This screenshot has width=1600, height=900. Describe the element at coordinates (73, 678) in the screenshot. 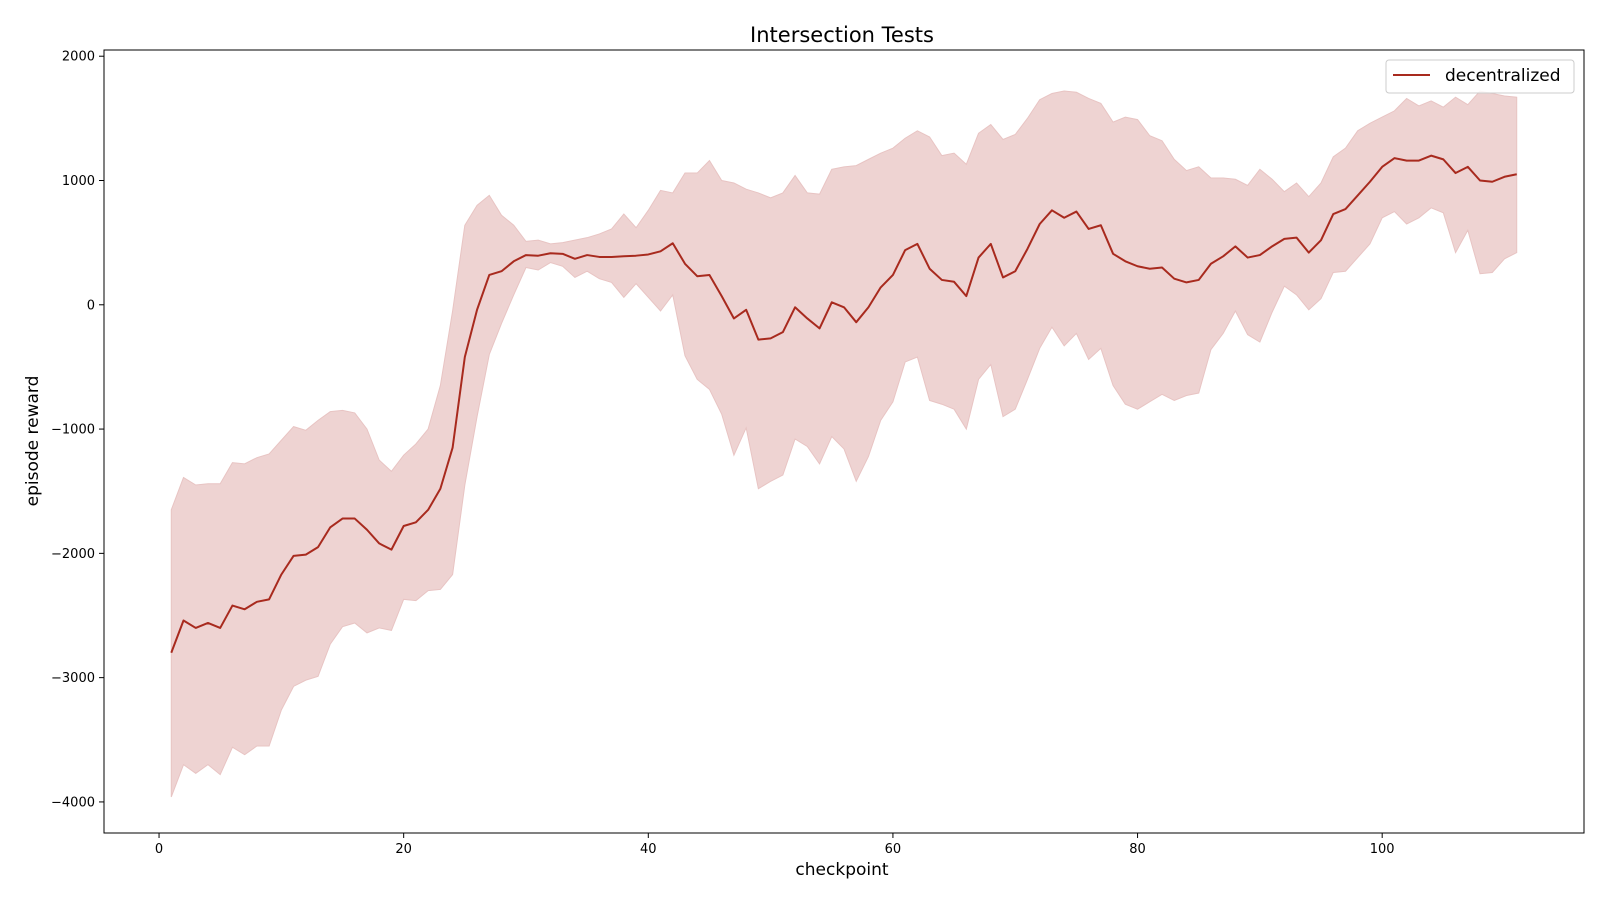

I see `y-tick-label: −3000` at that location.